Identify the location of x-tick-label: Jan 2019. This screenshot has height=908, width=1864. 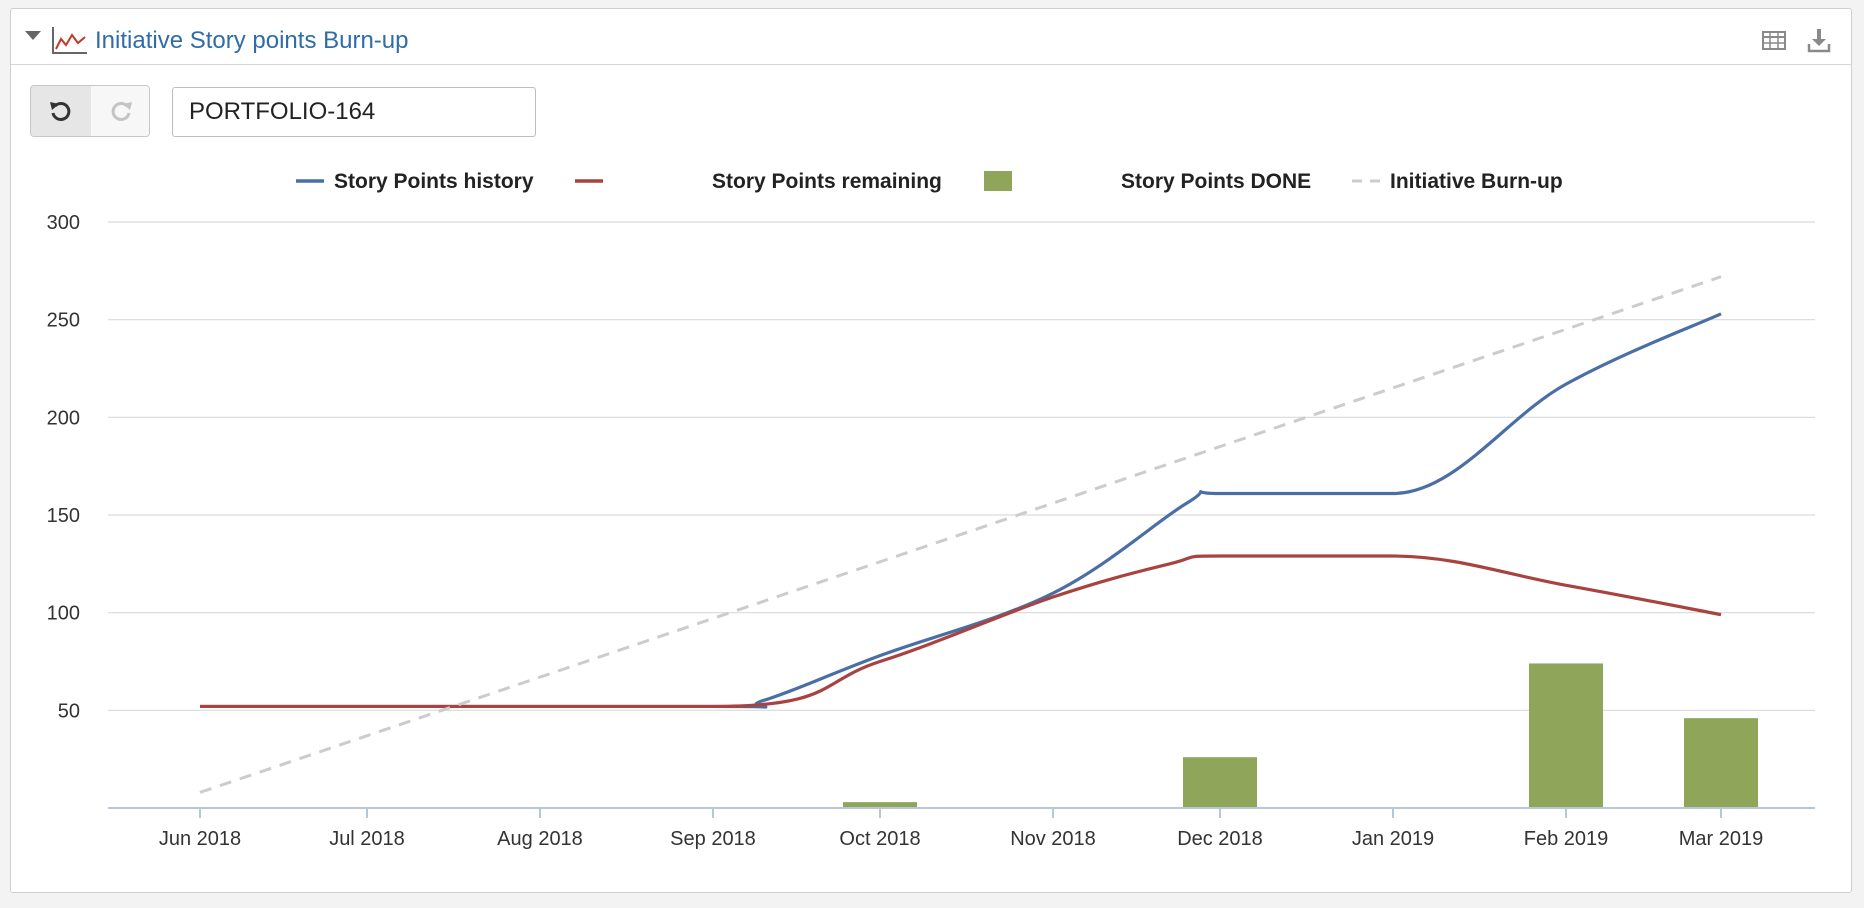
(1393, 839).